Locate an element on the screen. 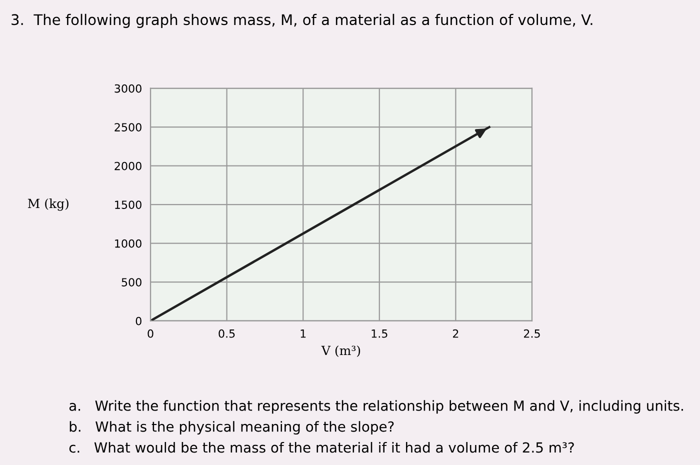  x-tick-label: 0.5 is located at coordinates (226, 333).